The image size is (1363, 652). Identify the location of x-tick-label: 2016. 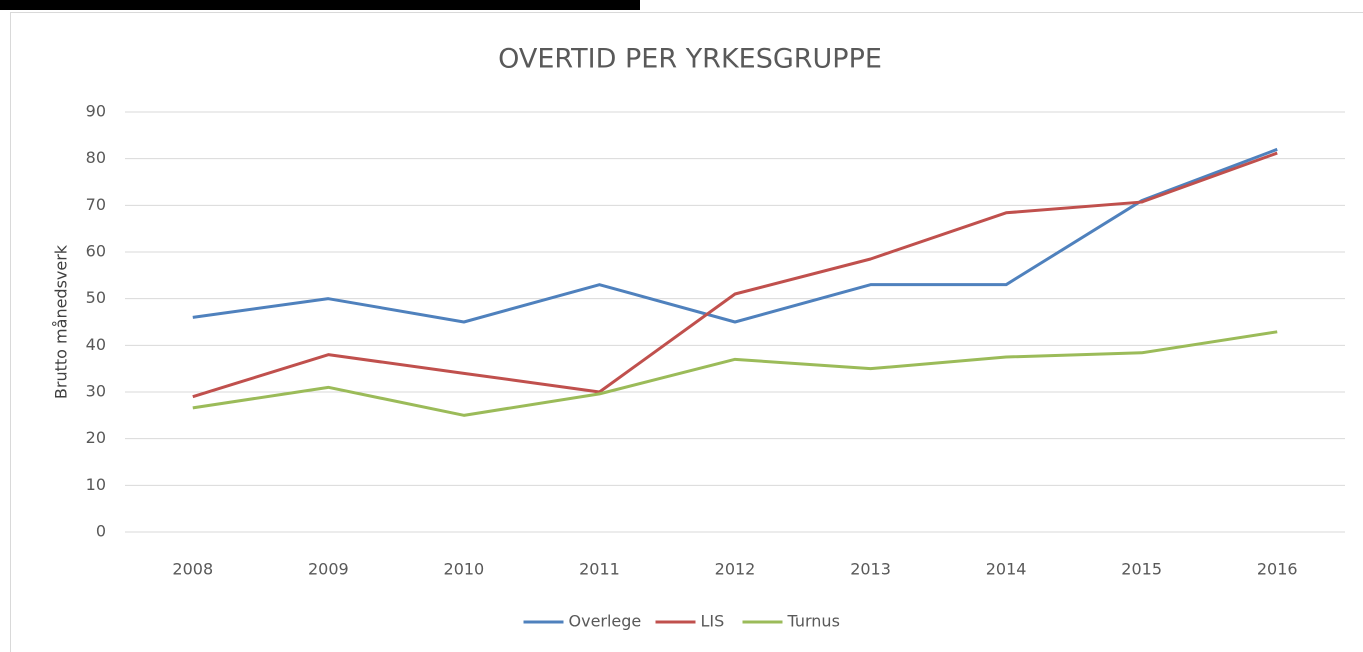
(1277, 569).